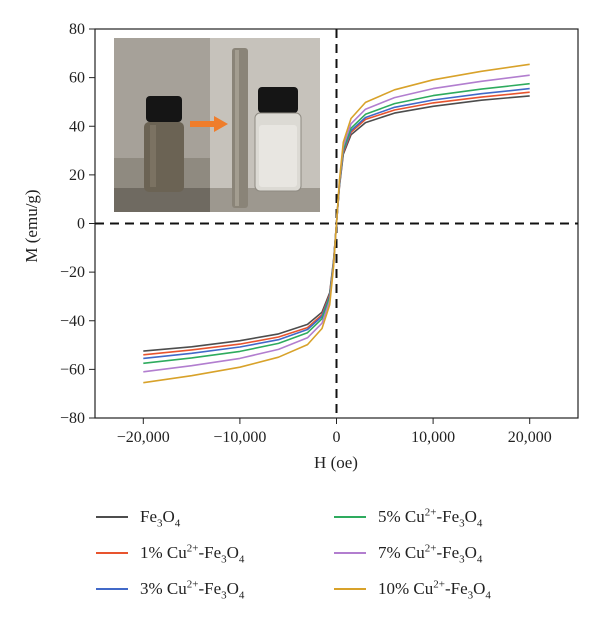  I want to click on vial-left-highlight, so click(153, 156).